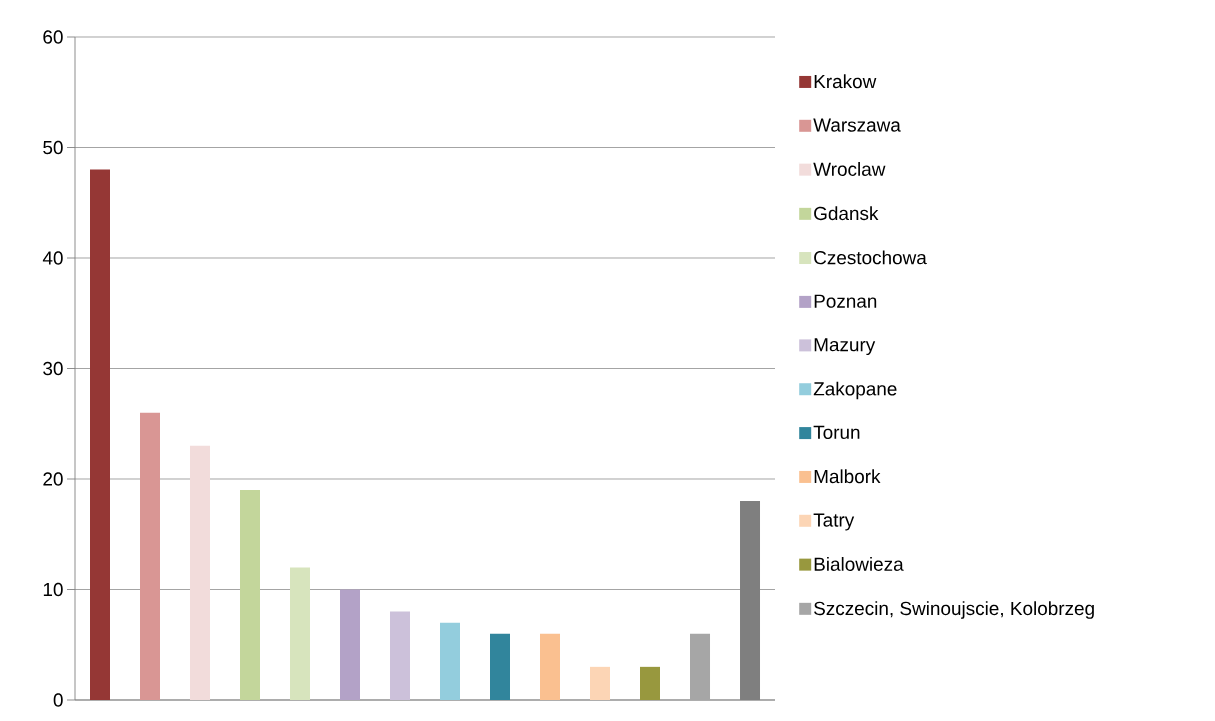 The height and width of the screenshot is (721, 1215). I want to click on y-tick-label: 60, so click(53, 37).